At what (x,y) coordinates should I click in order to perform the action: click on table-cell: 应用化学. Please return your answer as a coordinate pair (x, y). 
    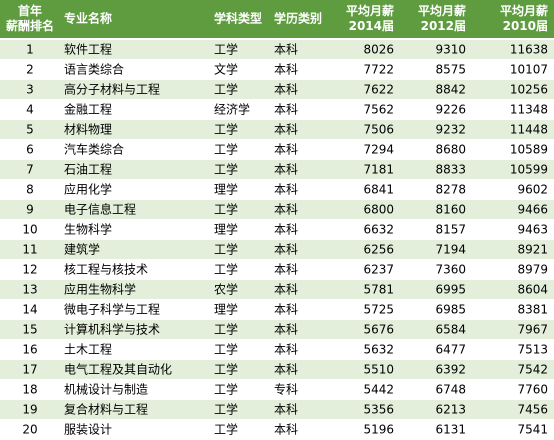
    Looking at the image, I should click on (88, 189).